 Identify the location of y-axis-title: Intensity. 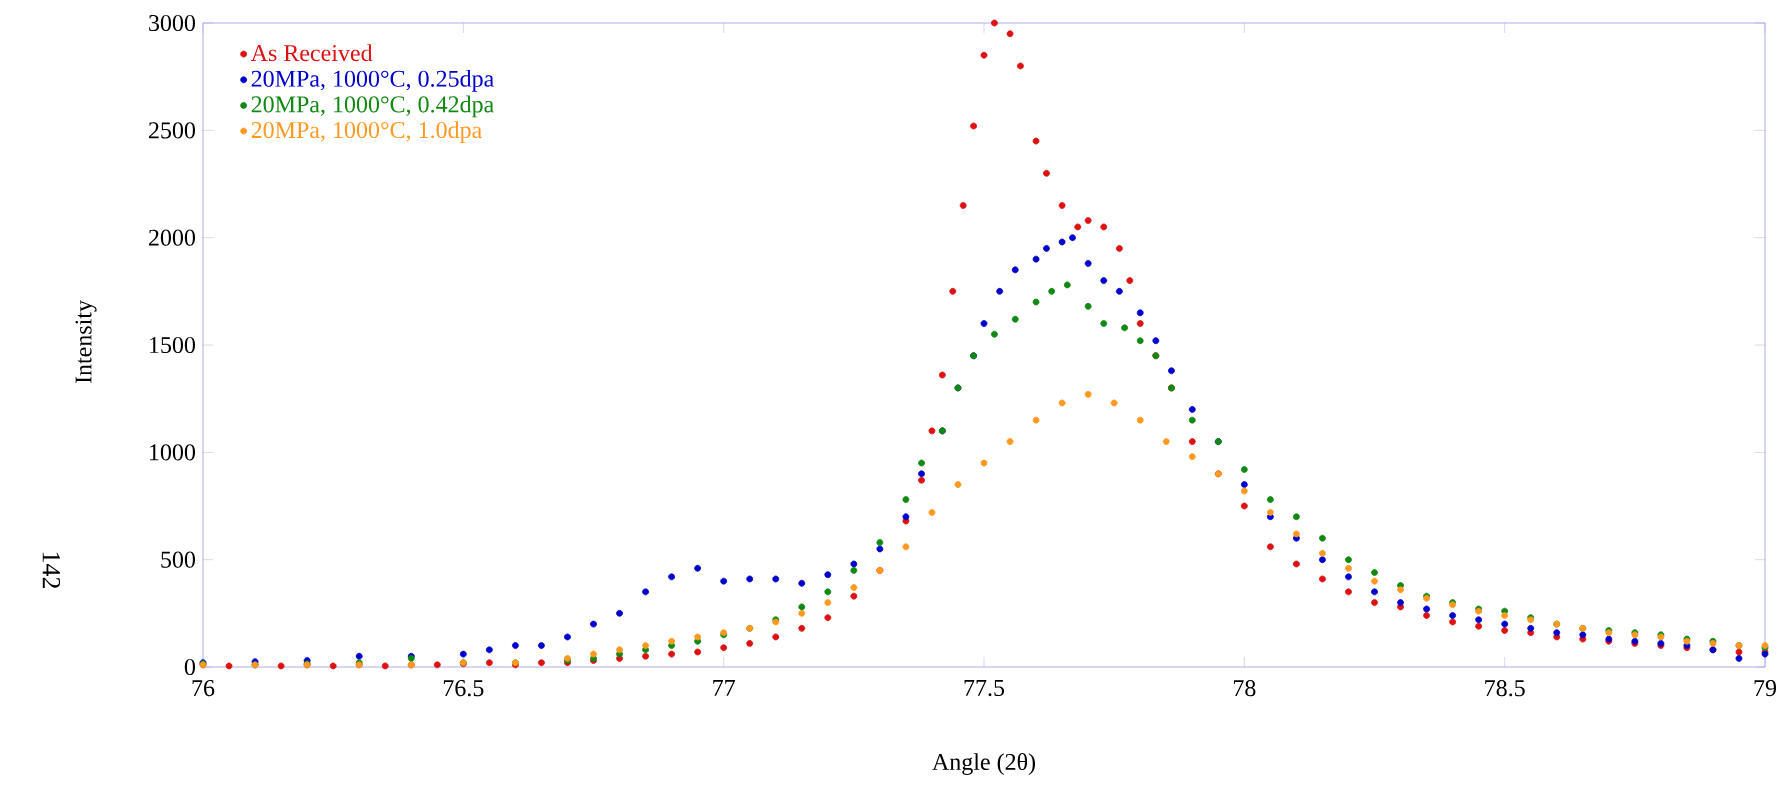
(86, 342).